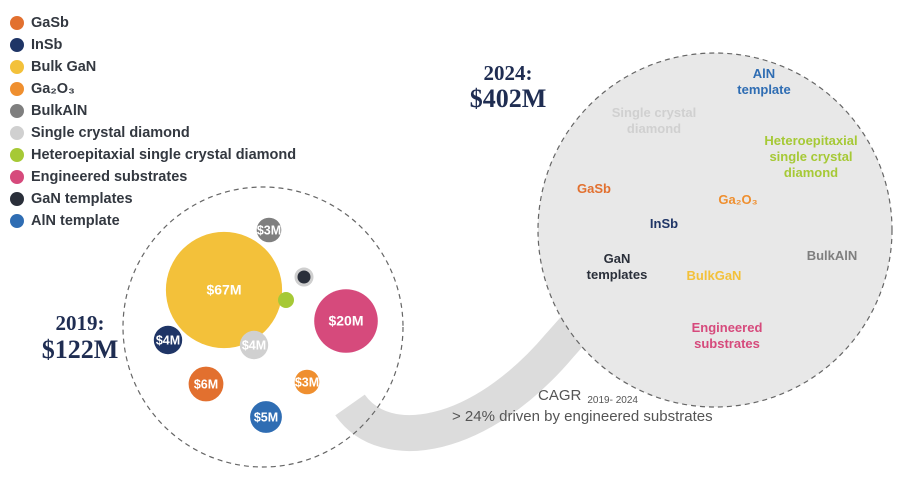 This screenshot has height=489, width=918. Describe the element at coordinates (153, 221) in the screenshot. I see `legend-item-aln-template: AlN template` at that location.